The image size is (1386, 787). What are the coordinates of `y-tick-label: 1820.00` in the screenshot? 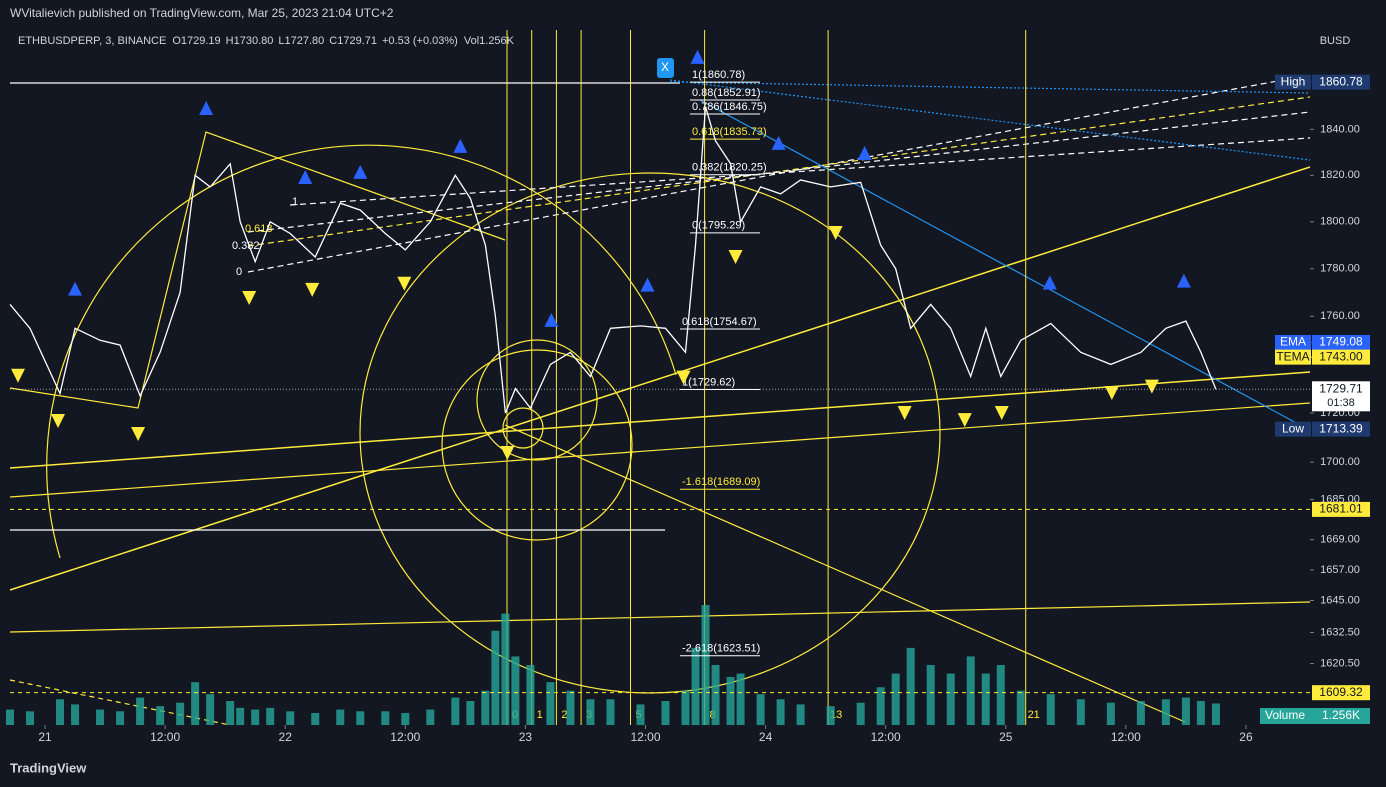 It's located at (1340, 175).